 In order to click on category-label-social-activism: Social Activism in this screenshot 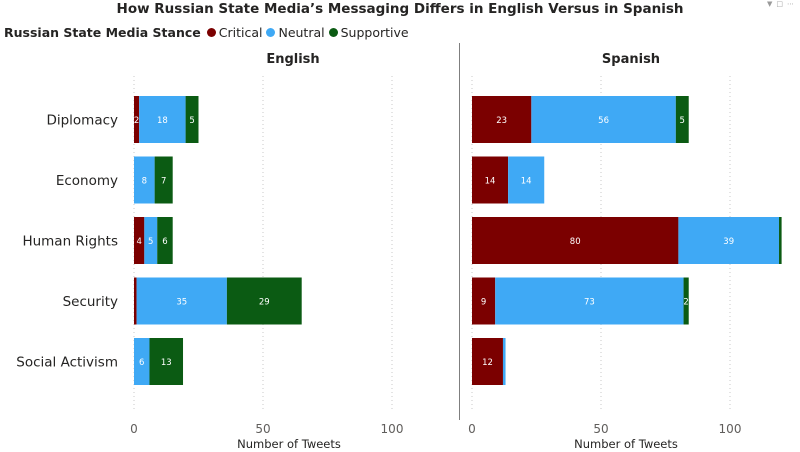, I will do `click(67, 363)`.